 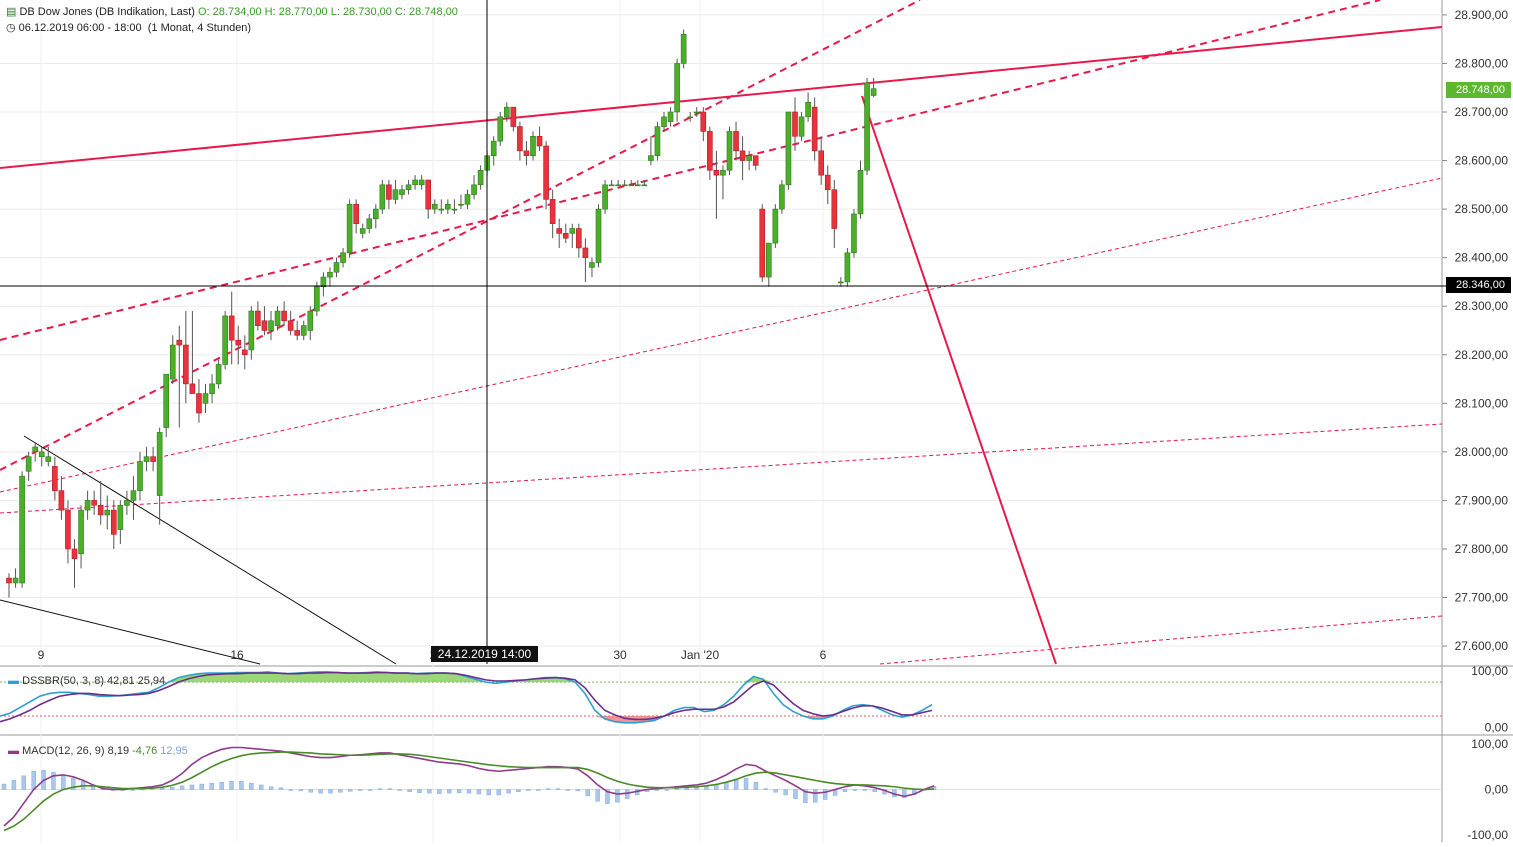 I want to click on bar-chart-icon: ▤, so click(x=11, y=12).